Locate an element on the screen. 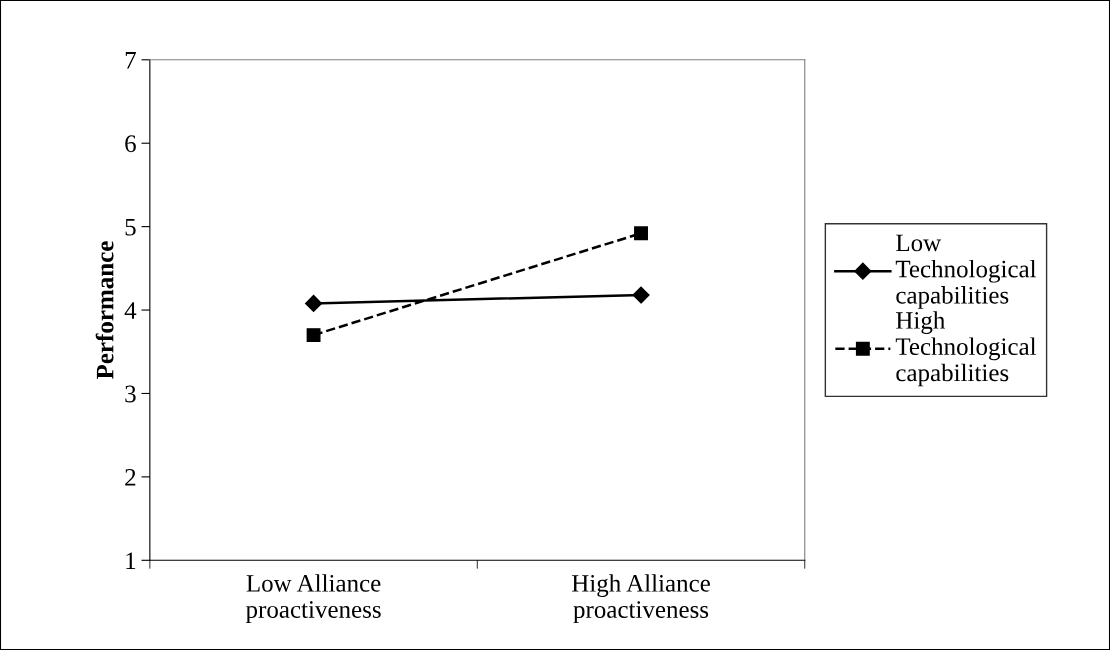 This screenshot has height=650, width=1110. x-tick-label: High Alliance proactiveness is located at coordinates (640, 599).